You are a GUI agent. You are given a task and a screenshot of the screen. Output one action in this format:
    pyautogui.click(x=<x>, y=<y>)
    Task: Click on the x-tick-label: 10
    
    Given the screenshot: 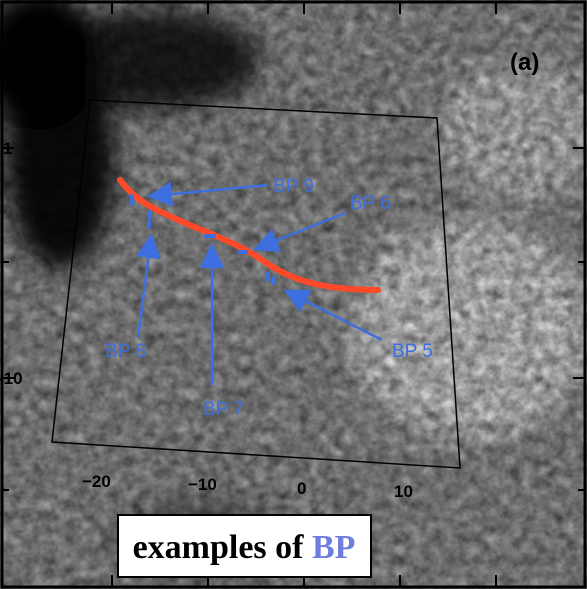 What is the action you would take?
    pyautogui.click(x=403, y=491)
    